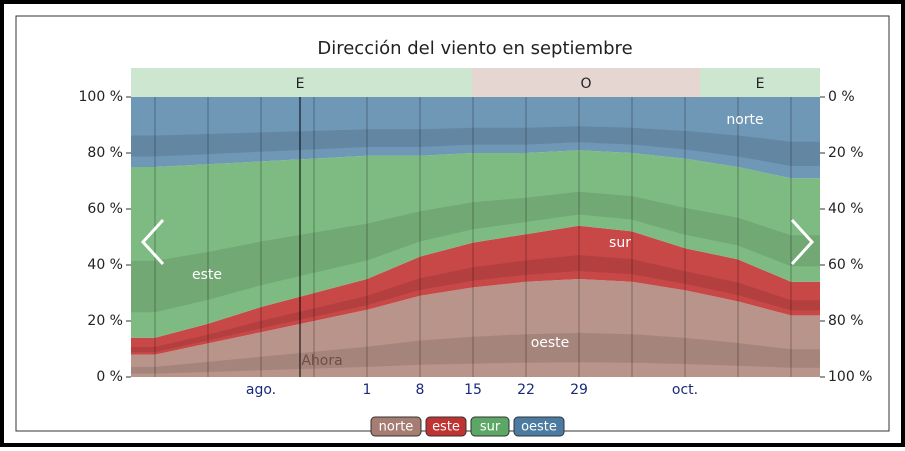 Image resolution: width=905 pixels, height=451 pixels. What do you see at coordinates (744, 120) in the screenshot?
I see `series-label: norte` at bounding box center [744, 120].